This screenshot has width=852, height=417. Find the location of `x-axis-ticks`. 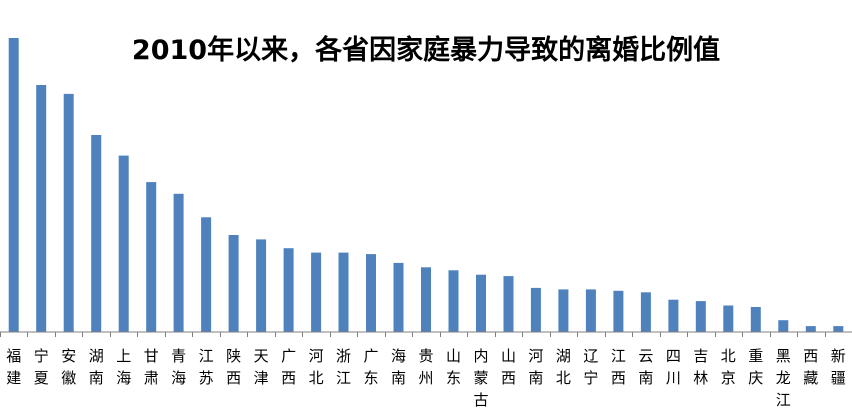

x-axis-ticks is located at coordinates (413, 334).